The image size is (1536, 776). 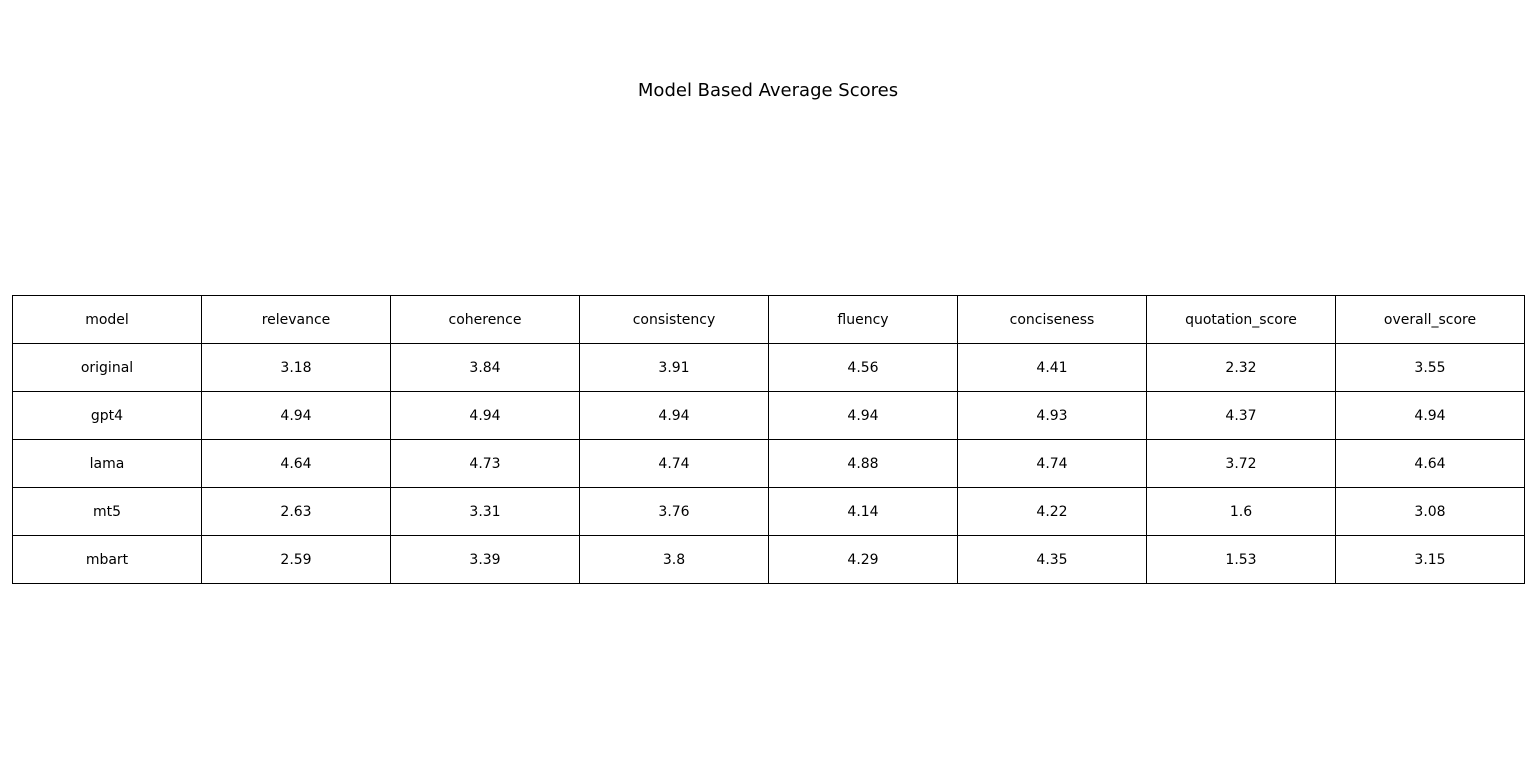 What do you see at coordinates (863, 559) in the screenshot?
I see `table-cell-fluency: 4.29` at bounding box center [863, 559].